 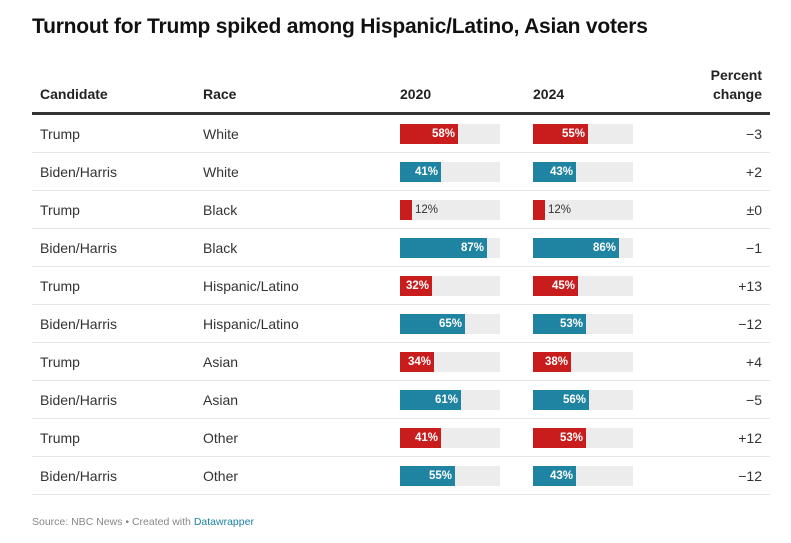 What do you see at coordinates (714, 209) in the screenshot?
I see `cell-percent-change: ±0` at bounding box center [714, 209].